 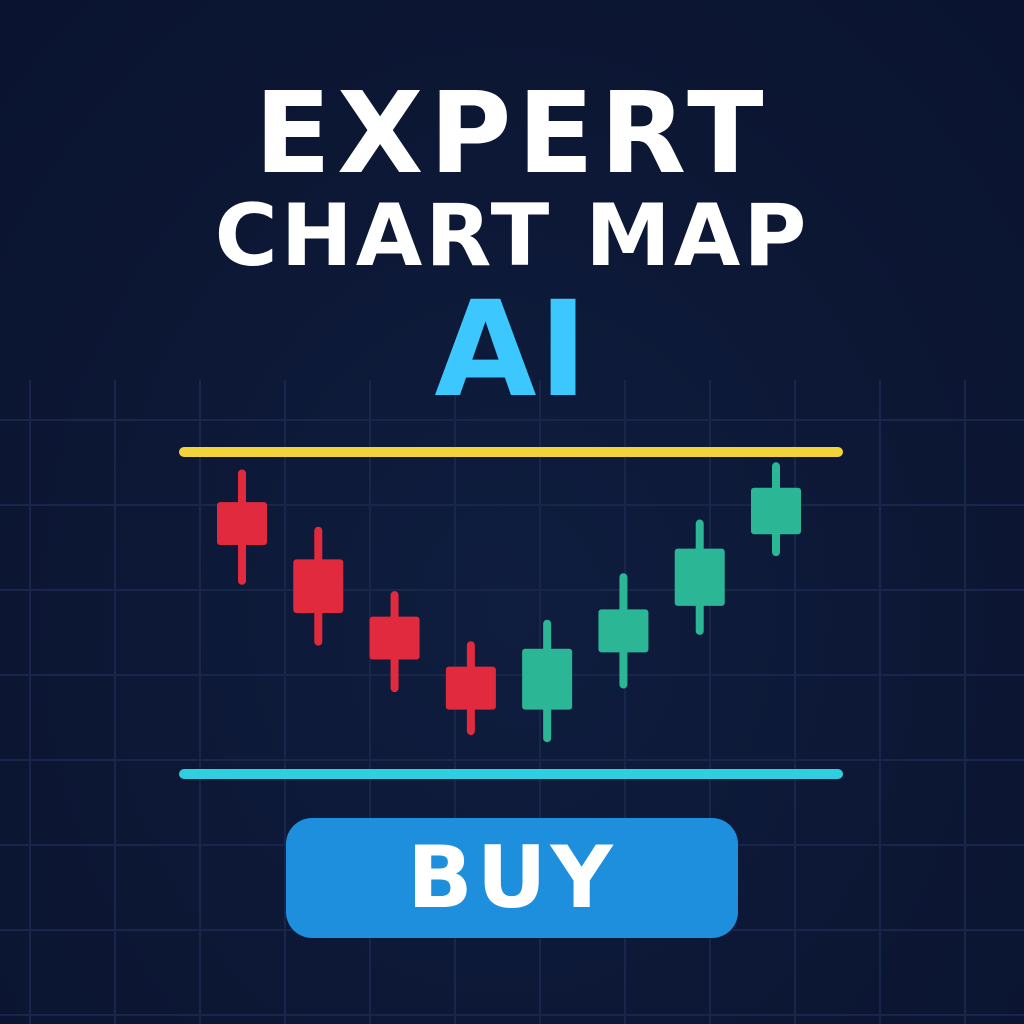 I want to click on title-line-chart-map: CHART MAP, so click(x=512, y=236).